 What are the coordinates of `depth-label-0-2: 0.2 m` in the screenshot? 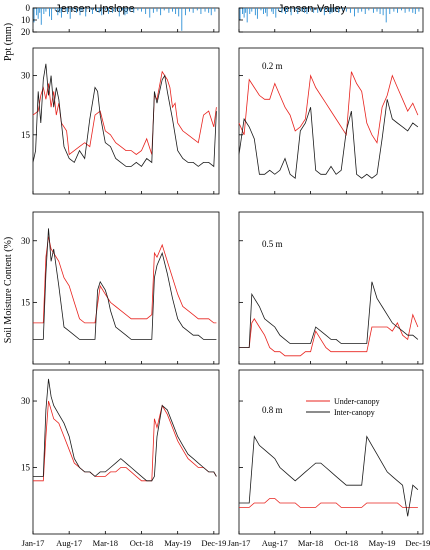 It's located at (272, 66).